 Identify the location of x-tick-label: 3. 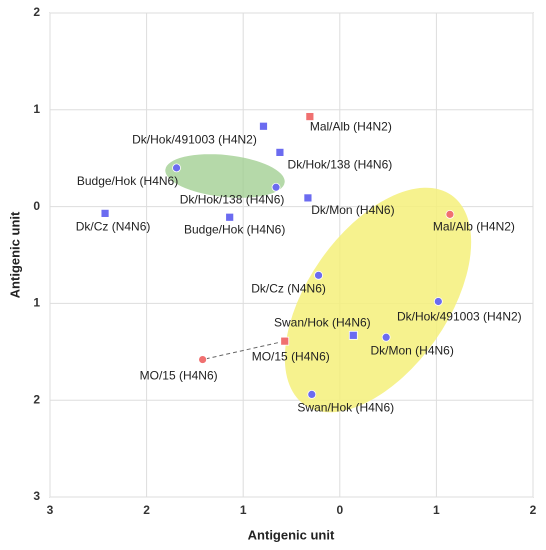
(50, 510).